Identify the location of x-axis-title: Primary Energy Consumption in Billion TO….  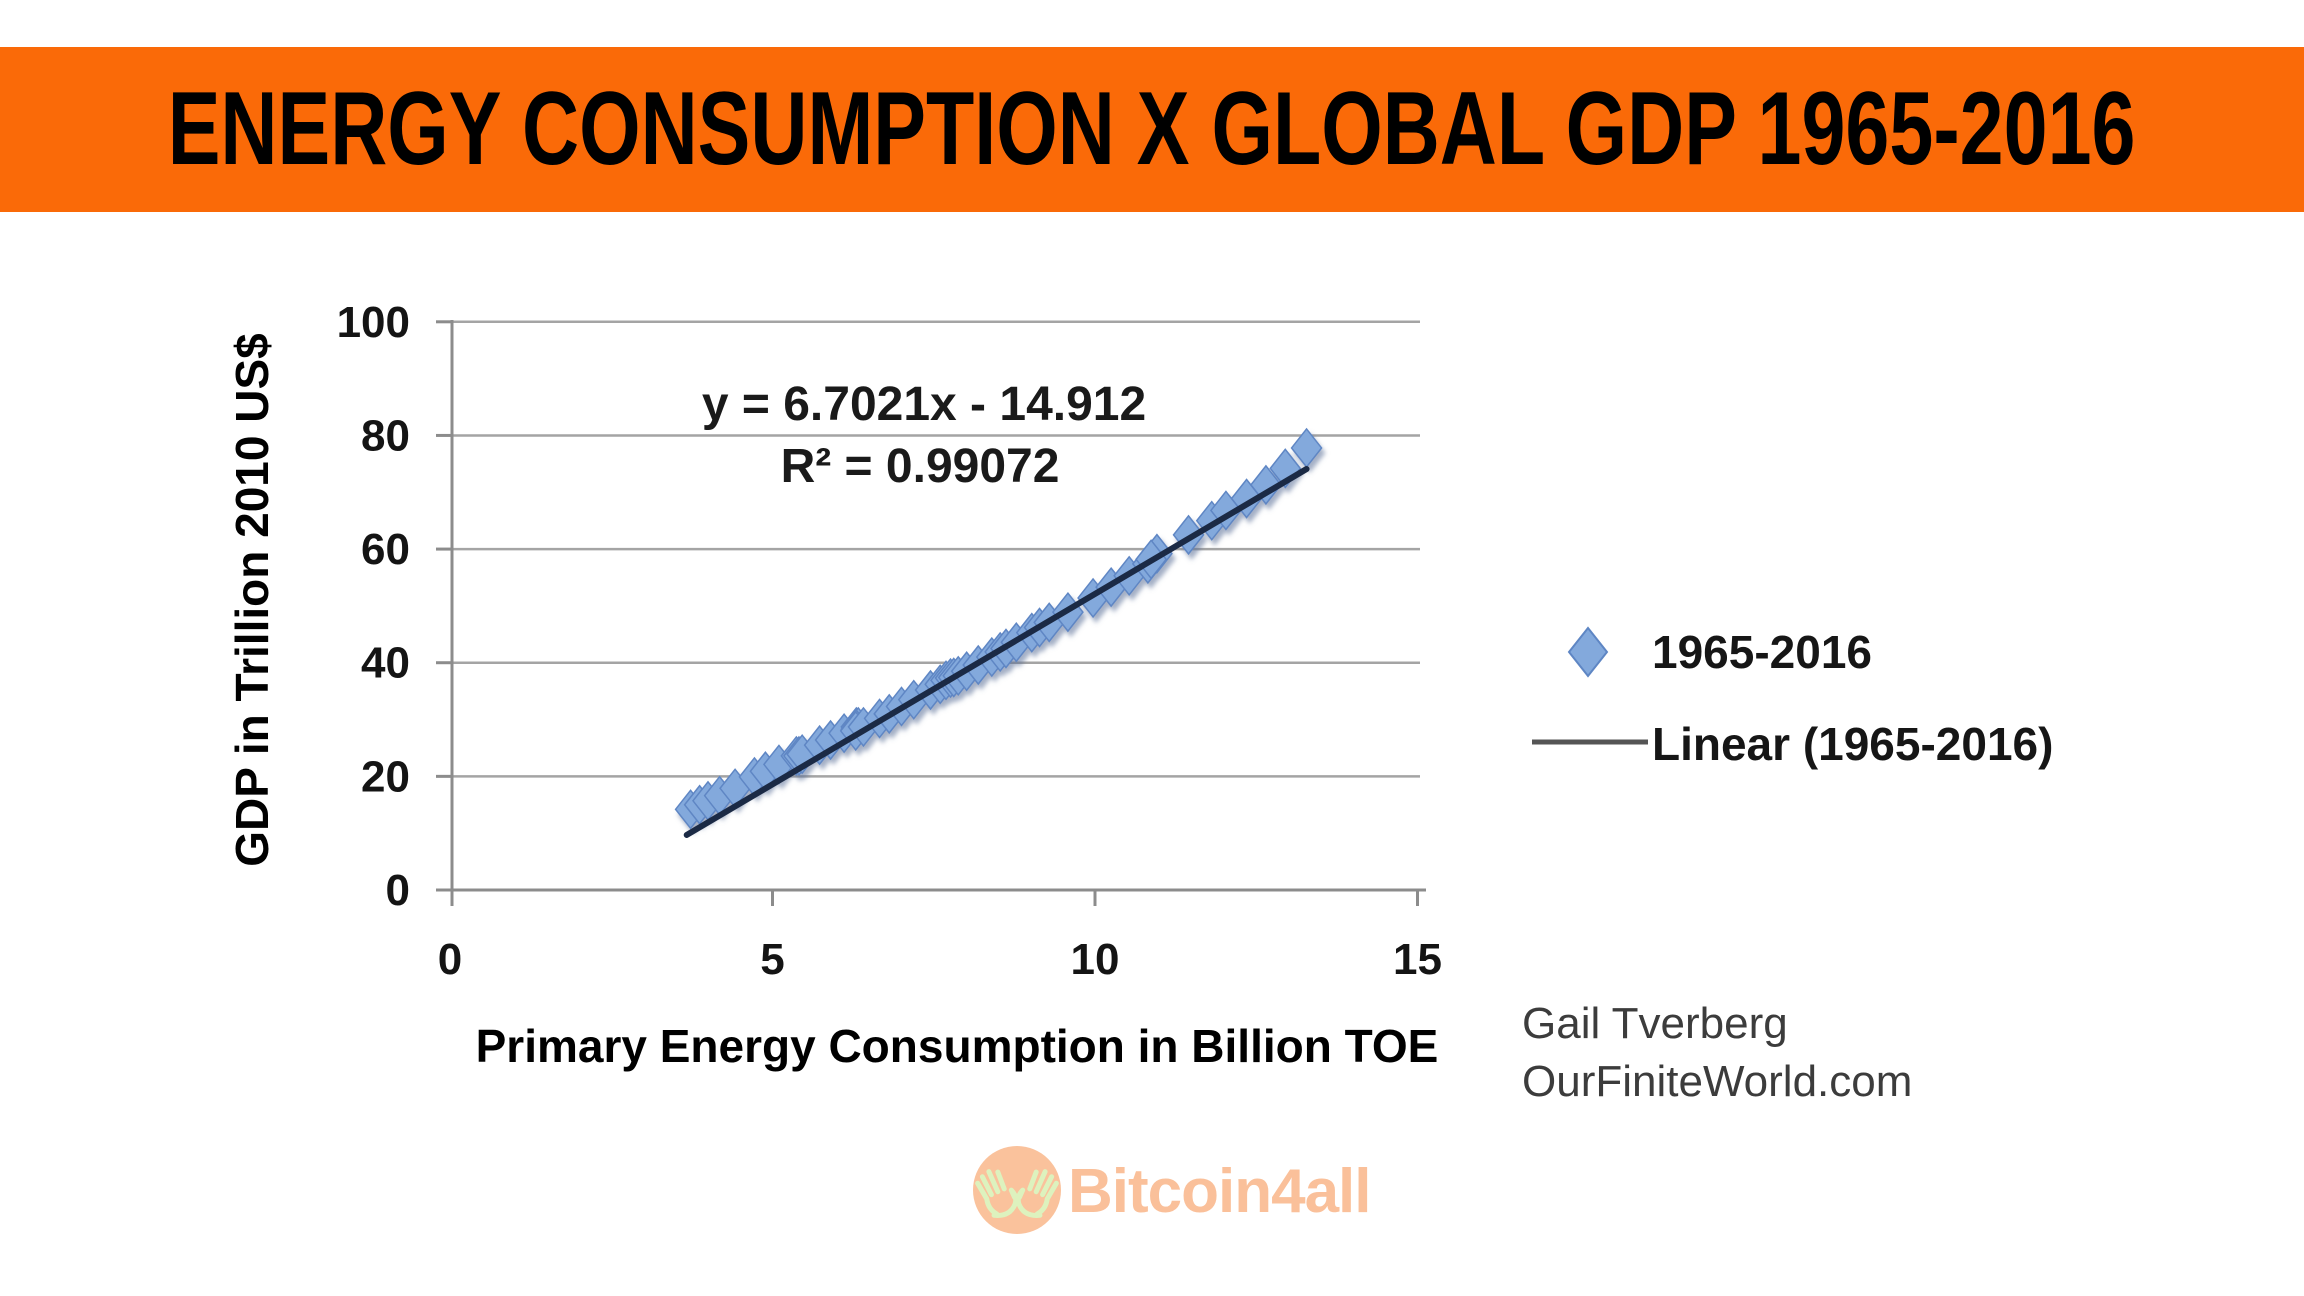
(957, 1046).